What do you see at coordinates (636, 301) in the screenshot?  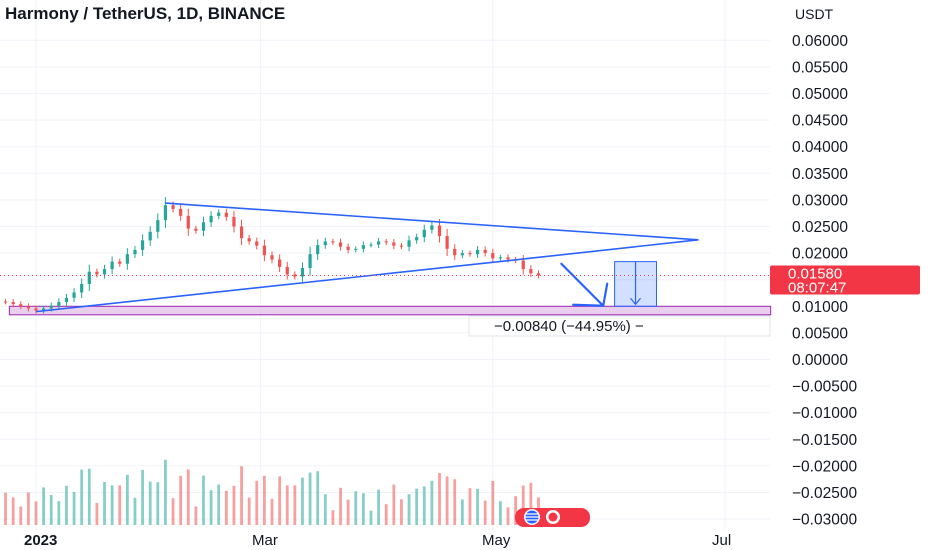 I see `price-range-arrowhead` at bounding box center [636, 301].